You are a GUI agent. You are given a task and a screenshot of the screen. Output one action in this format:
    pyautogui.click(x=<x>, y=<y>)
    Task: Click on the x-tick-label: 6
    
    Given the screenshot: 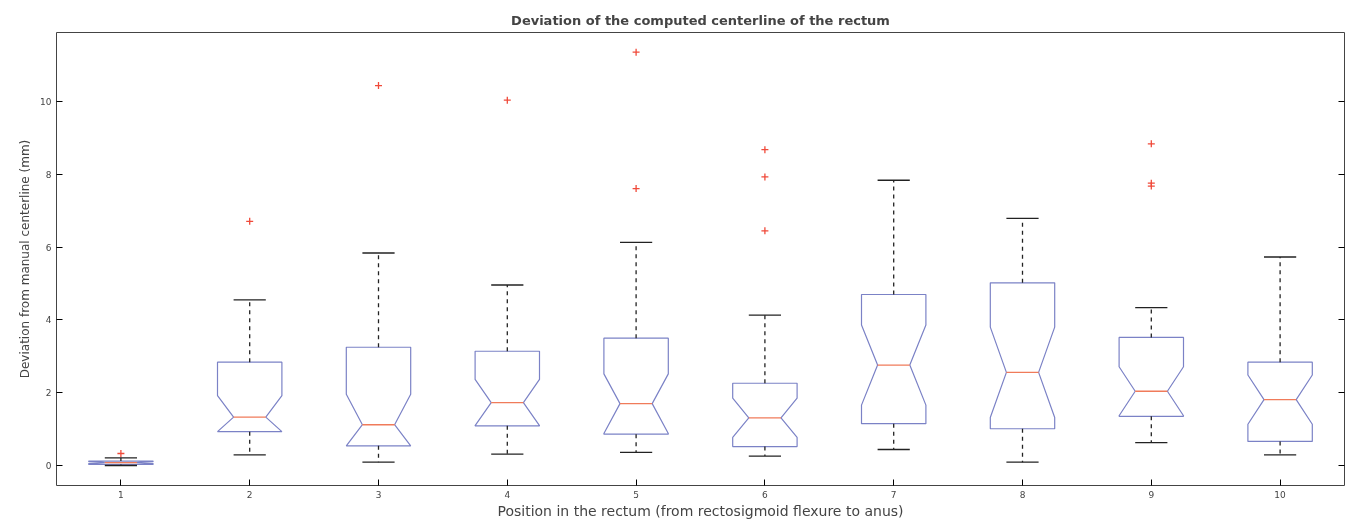 What is the action you would take?
    pyautogui.click(x=765, y=494)
    